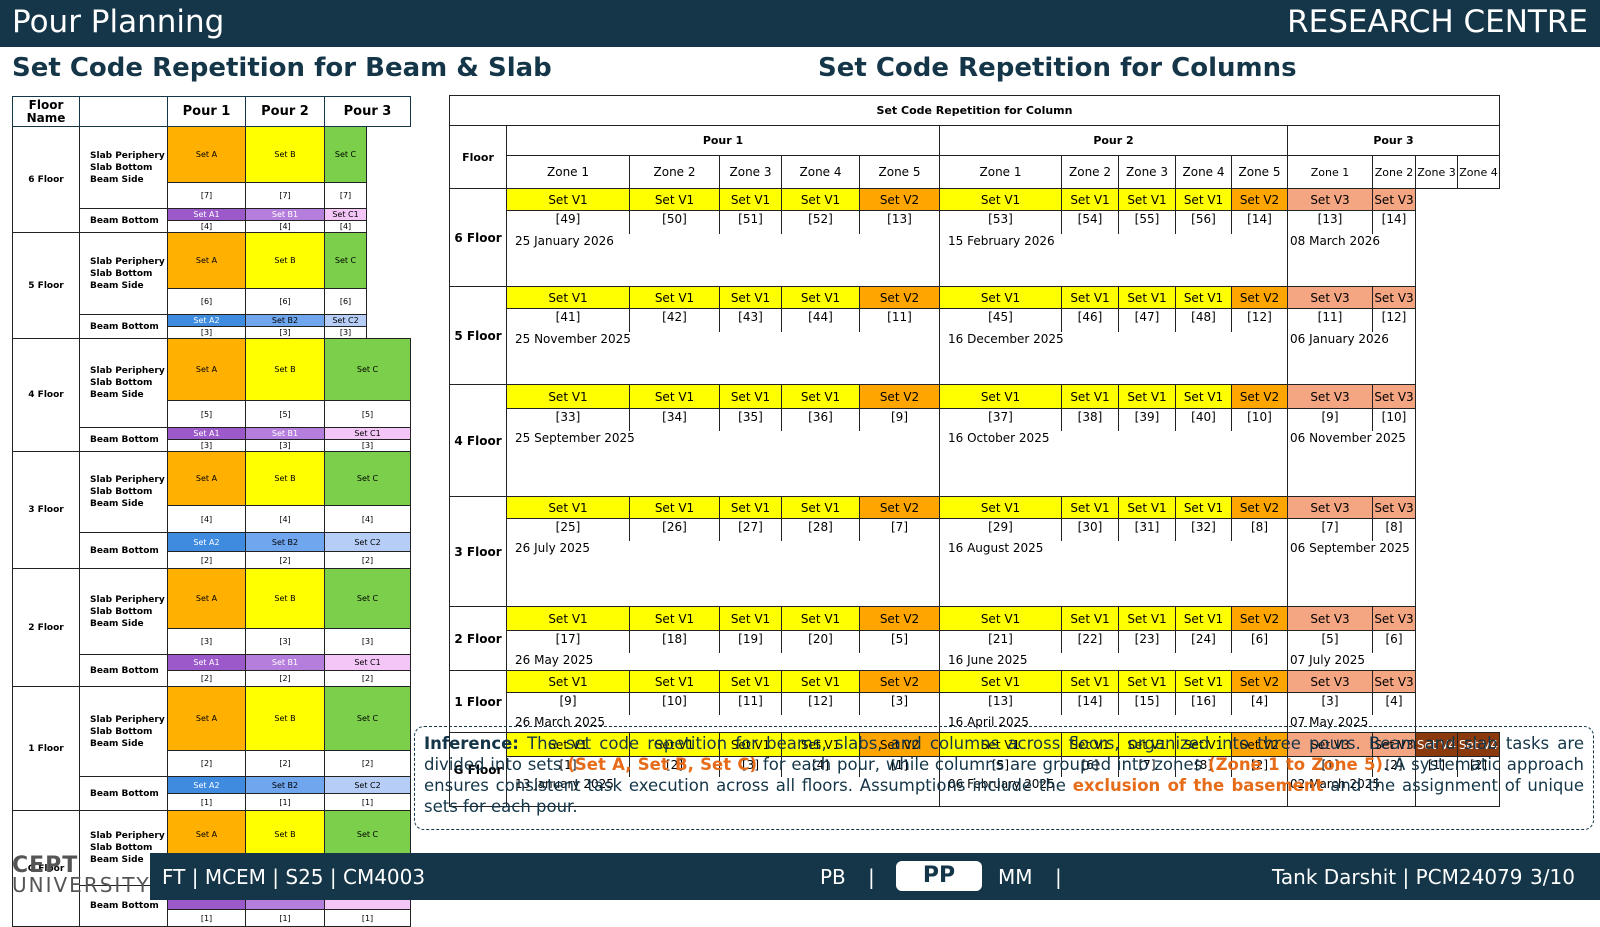 The width and height of the screenshot is (1600, 927). I want to click on bs-beam-set: Set B1, so click(285, 662).